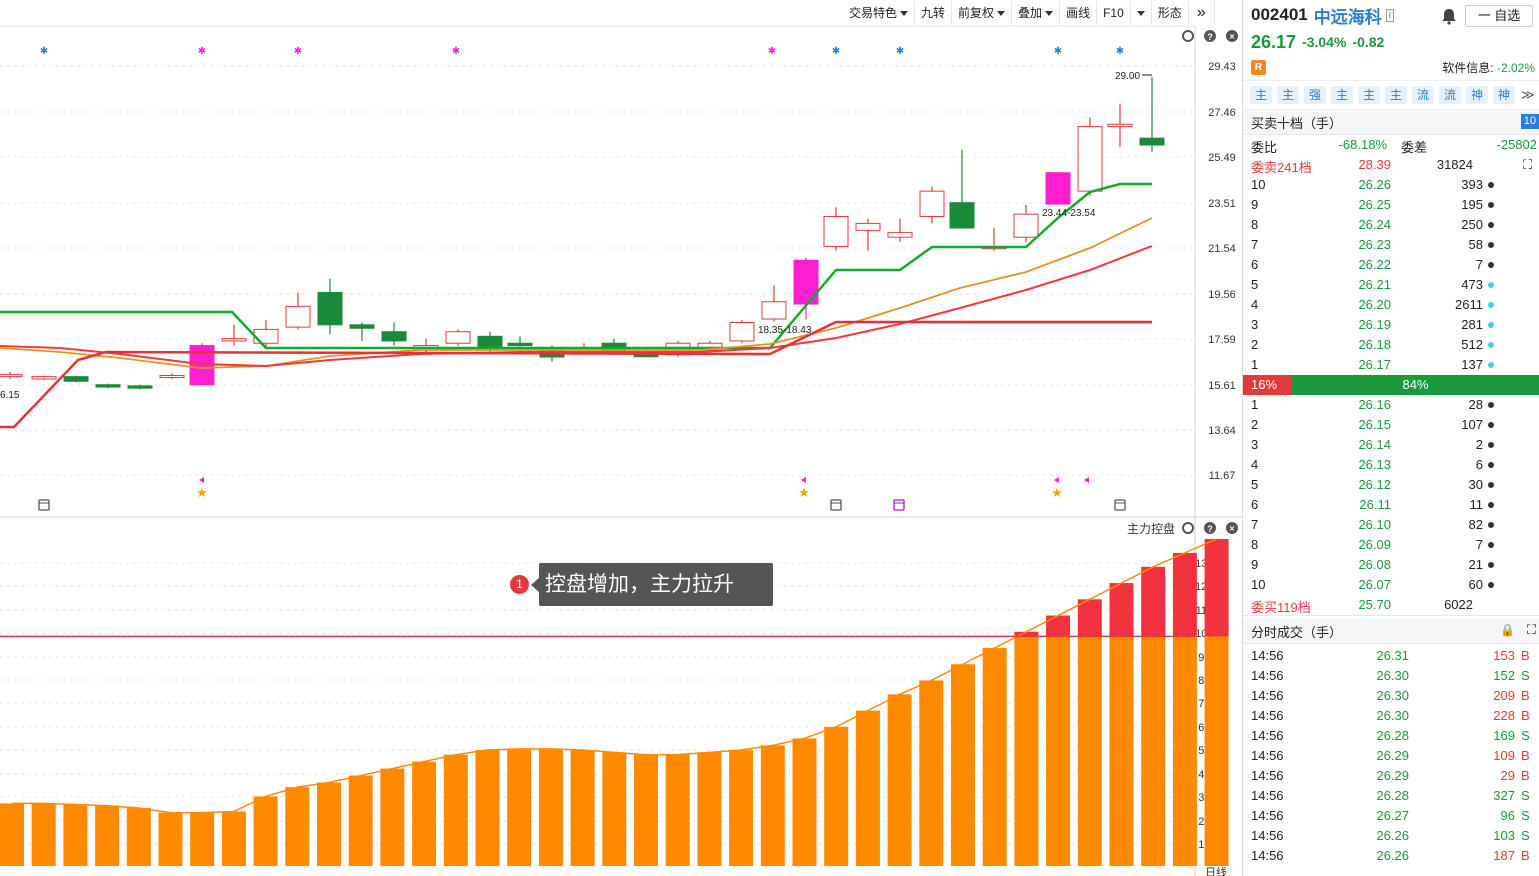  What do you see at coordinates (1454, 164) in the screenshot?
I see `sell-total-volume: 31824` at bounding box center [1454, 164].